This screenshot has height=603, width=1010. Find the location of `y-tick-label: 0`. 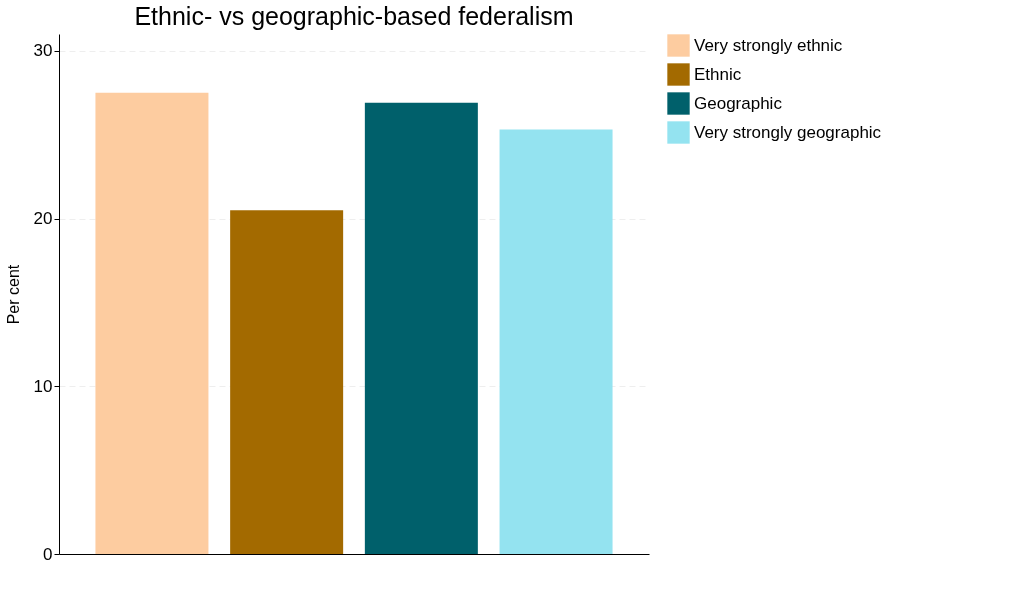

y-tick-label: 0 is located at coordinates (48, 554).